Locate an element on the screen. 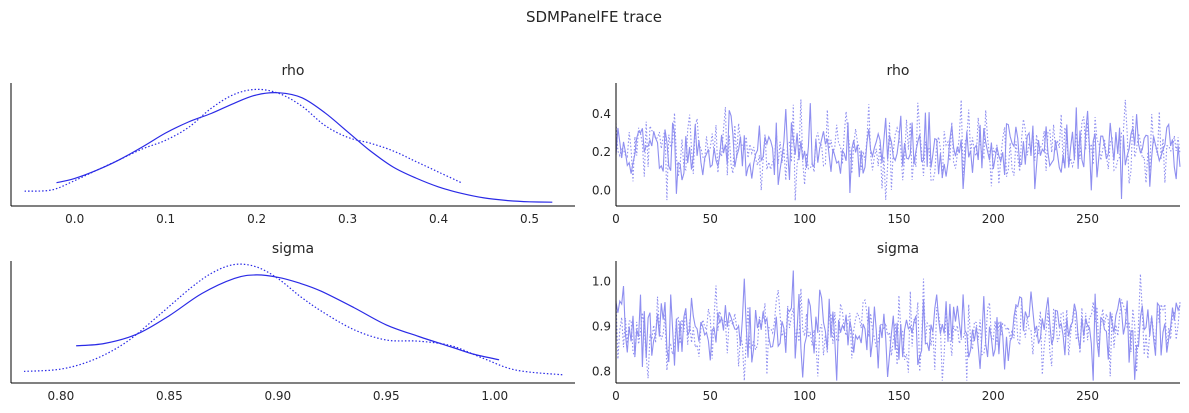 The height and width of the screenshot is (413, 1189). x-tick-label: 0.2 is located at coordinates (256, 219).